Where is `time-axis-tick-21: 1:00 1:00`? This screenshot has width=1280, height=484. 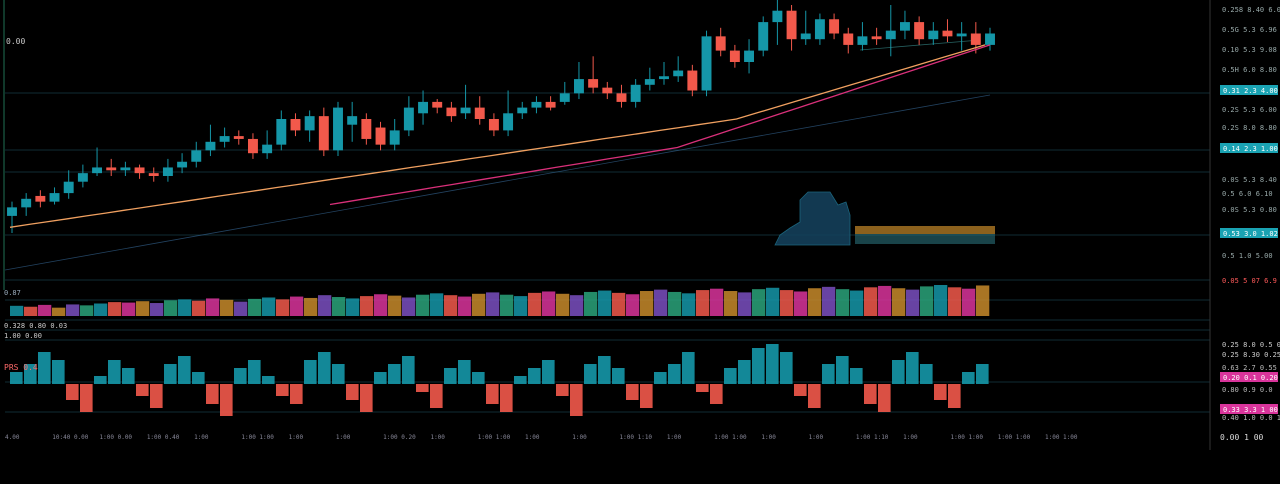 time-axis-tick-21: 1:00 1:00 is located at coordinates (1014, 437).